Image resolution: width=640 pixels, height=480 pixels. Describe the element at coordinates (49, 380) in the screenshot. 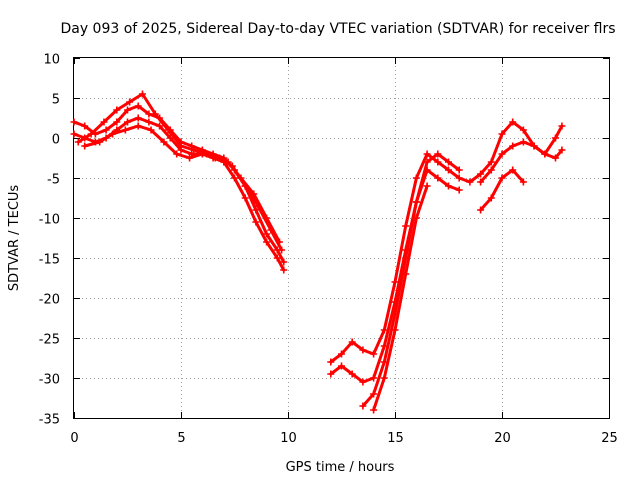

I see `y-tick-label: -30` at that location.